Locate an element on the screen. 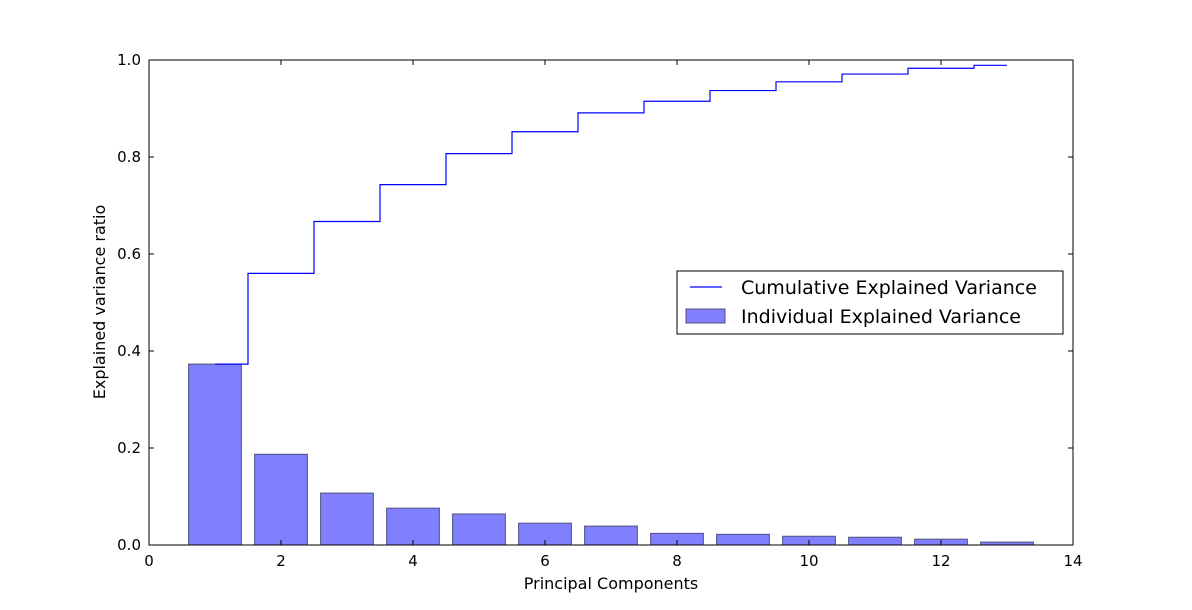 This screenshot has height=610, width=1192. y-axis-title: Explained variance ratio is located at coordinates (99, 302).